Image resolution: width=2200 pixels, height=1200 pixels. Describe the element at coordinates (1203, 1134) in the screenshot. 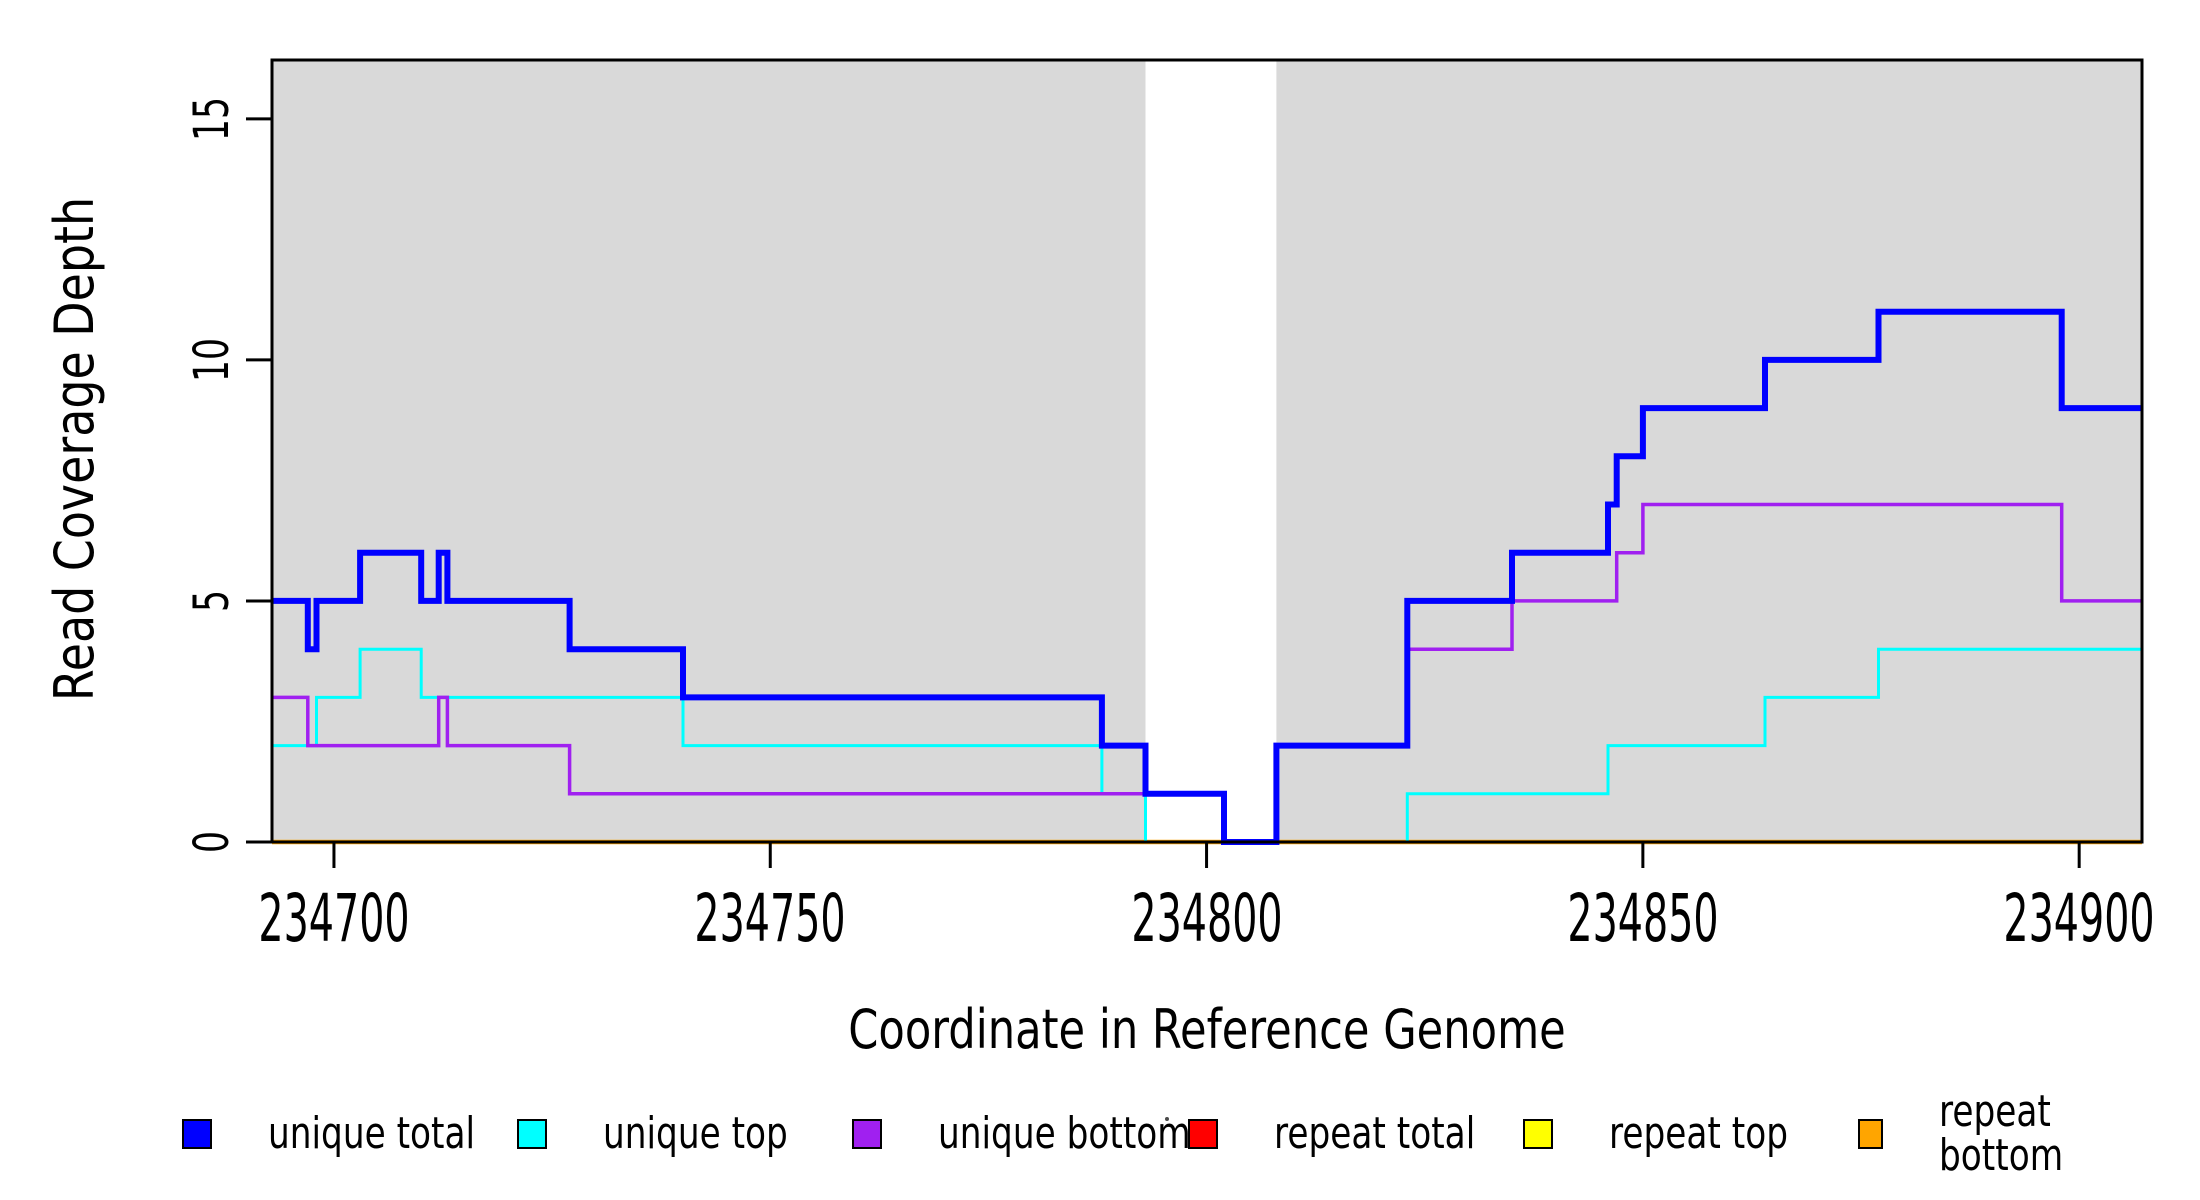

I see `legend-swatch-repeat-total` at that location.